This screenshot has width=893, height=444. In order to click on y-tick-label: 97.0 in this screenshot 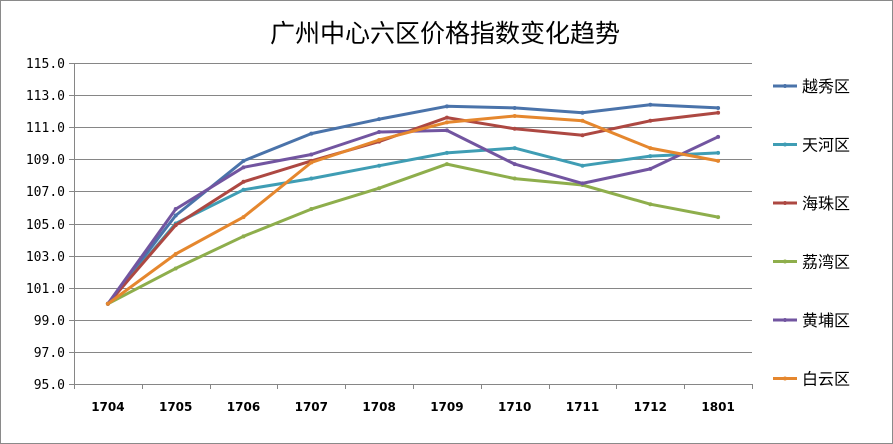, I will do `click(49, 353)`.